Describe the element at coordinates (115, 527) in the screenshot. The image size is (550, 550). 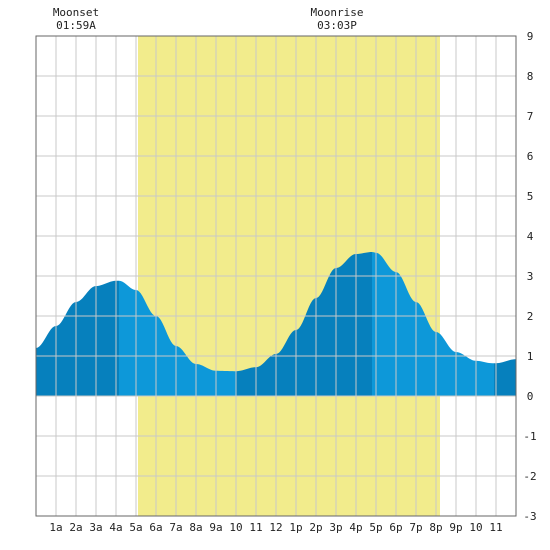
I see `x-tick-label: 4a` at that location.